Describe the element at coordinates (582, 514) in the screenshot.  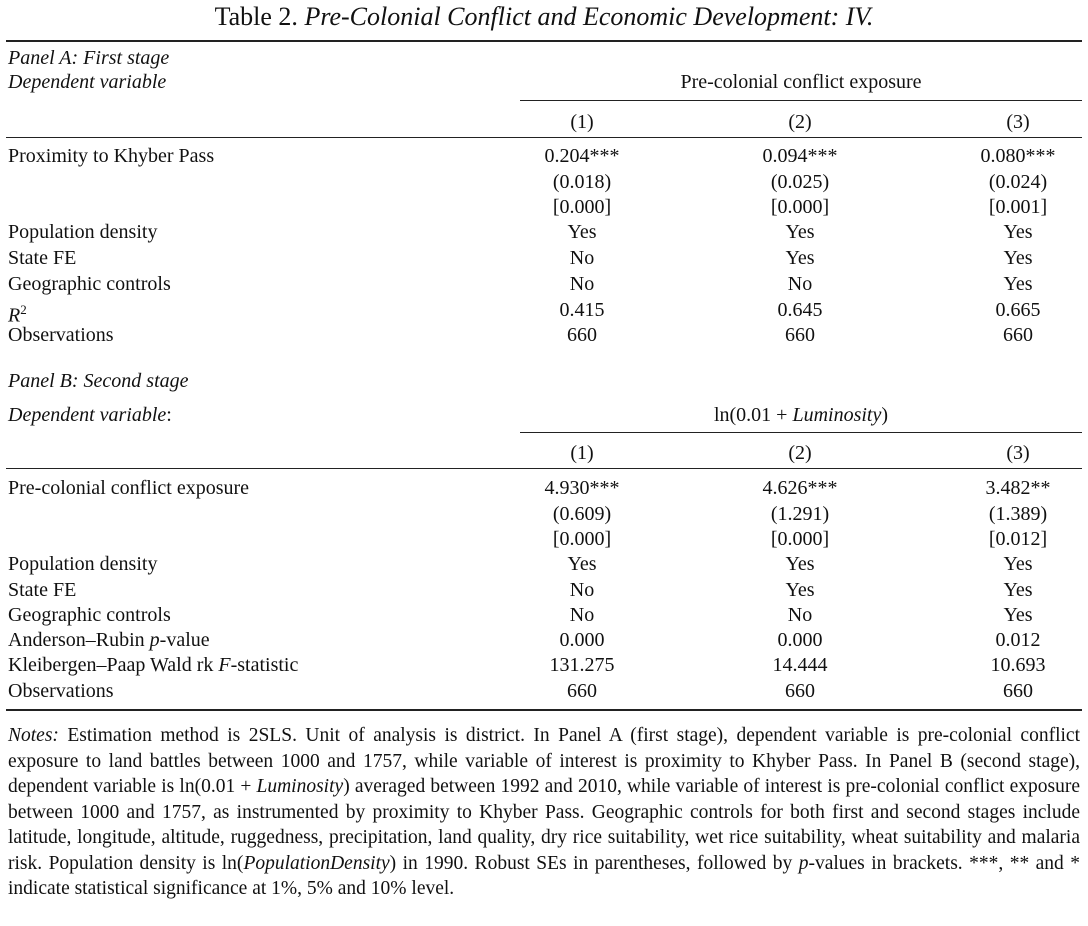
I see `table-cell: (0.609)` at that location.